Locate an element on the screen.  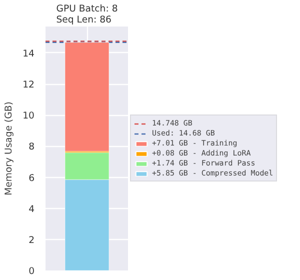
y-tick-label: 0 is located at coordinates (31, 271).